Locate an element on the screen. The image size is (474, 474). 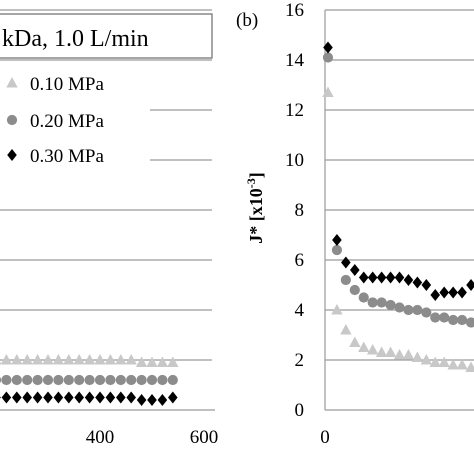
right-y-tick-label: 2 is located at coordinates (300, 360).